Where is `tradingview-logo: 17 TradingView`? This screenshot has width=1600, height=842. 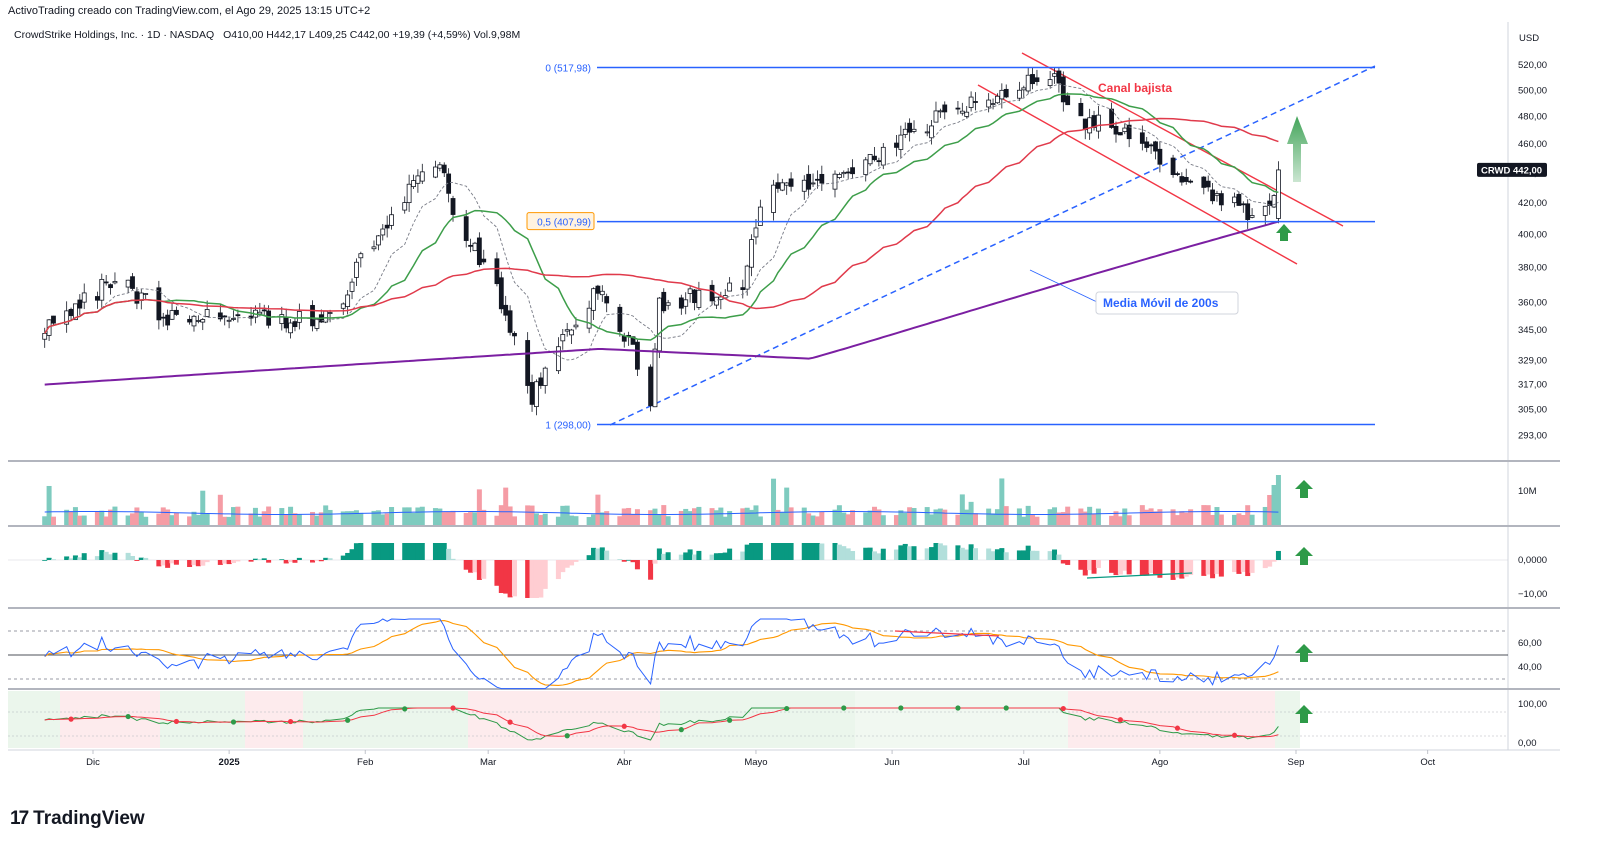
tradingview-logo: 17 TradingView is located at coordinates (77, 819).